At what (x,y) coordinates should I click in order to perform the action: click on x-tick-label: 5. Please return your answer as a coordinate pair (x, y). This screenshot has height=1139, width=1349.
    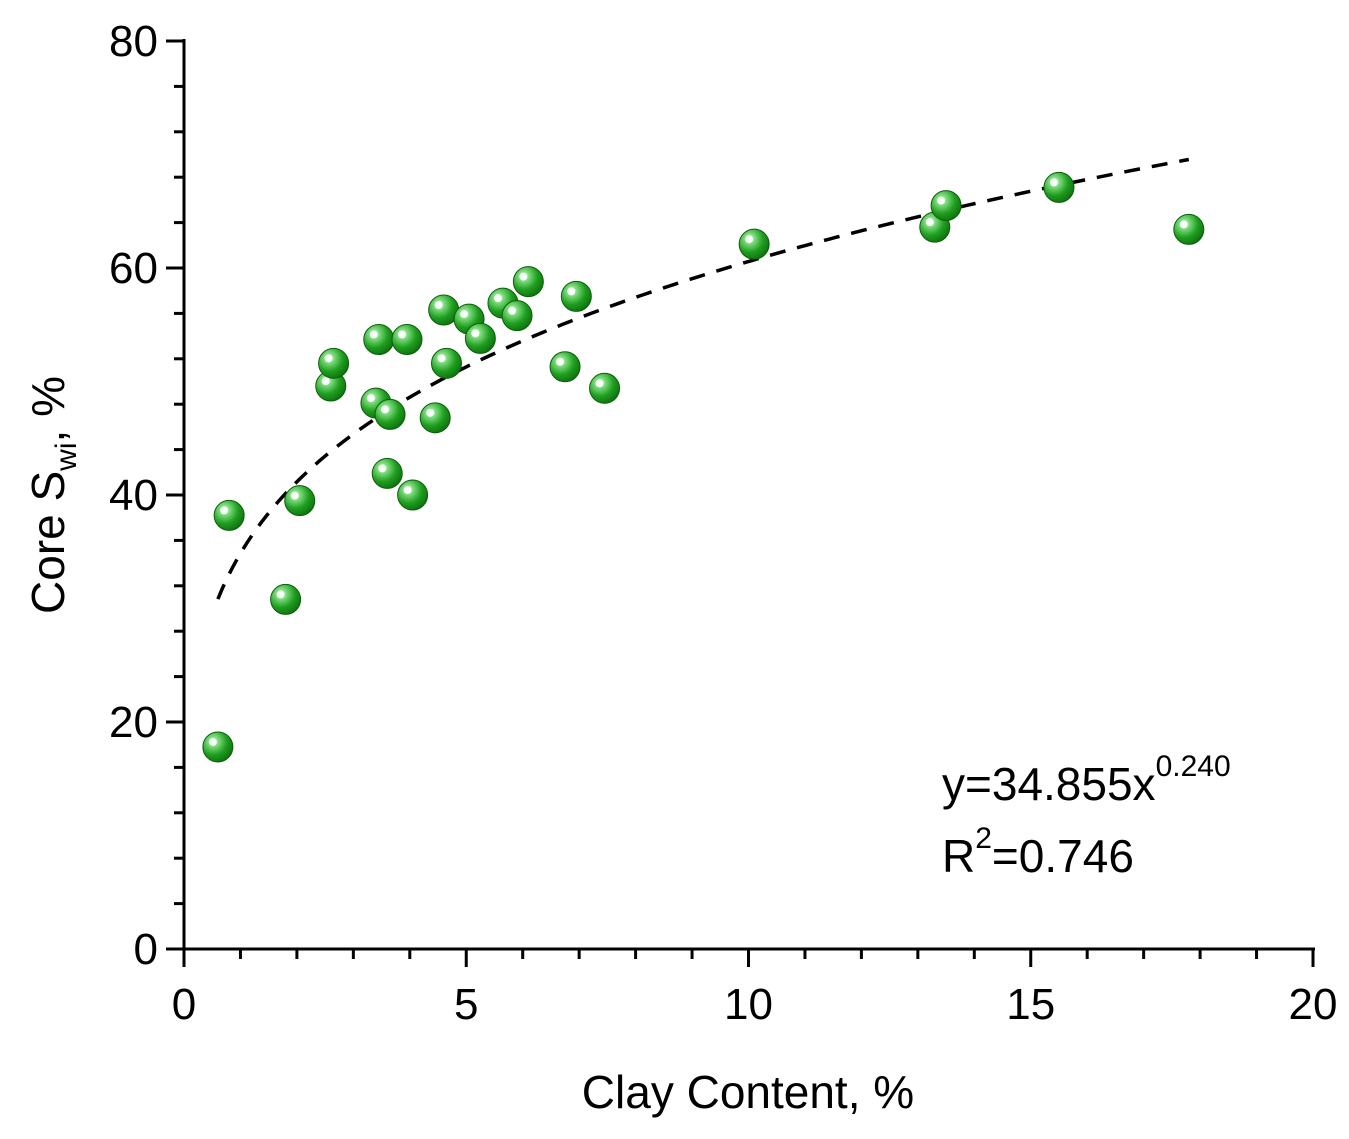
    Looking at the image, I should click on (466, 1004).